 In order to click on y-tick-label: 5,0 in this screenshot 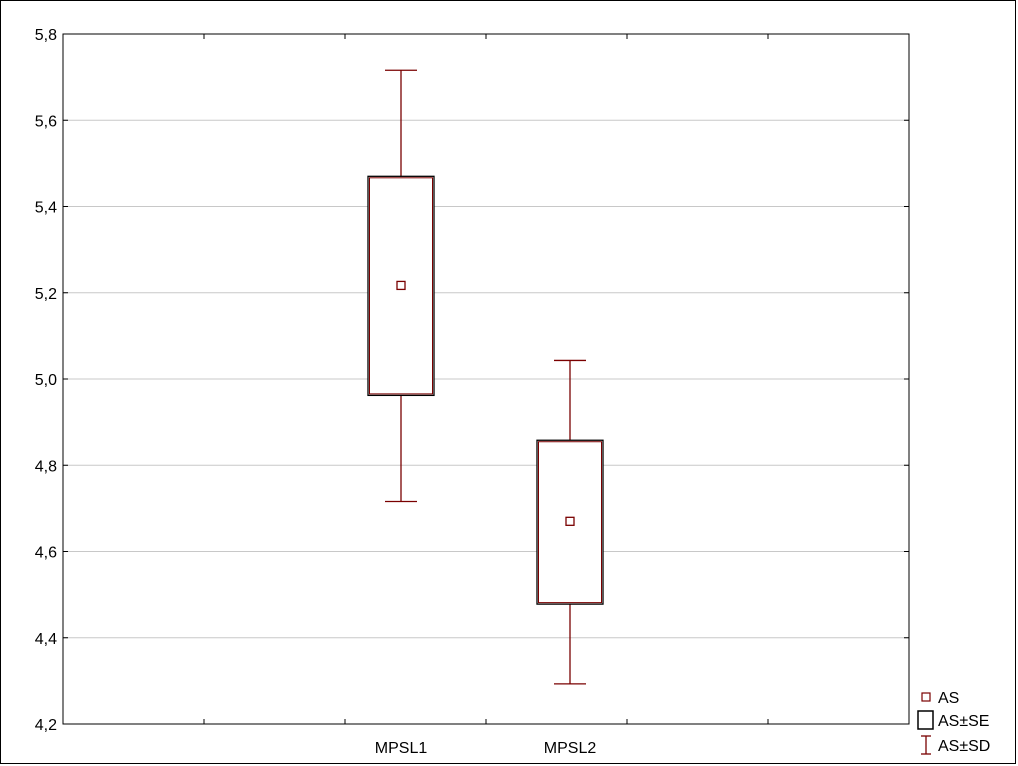, I will do `click(46, 380)`.